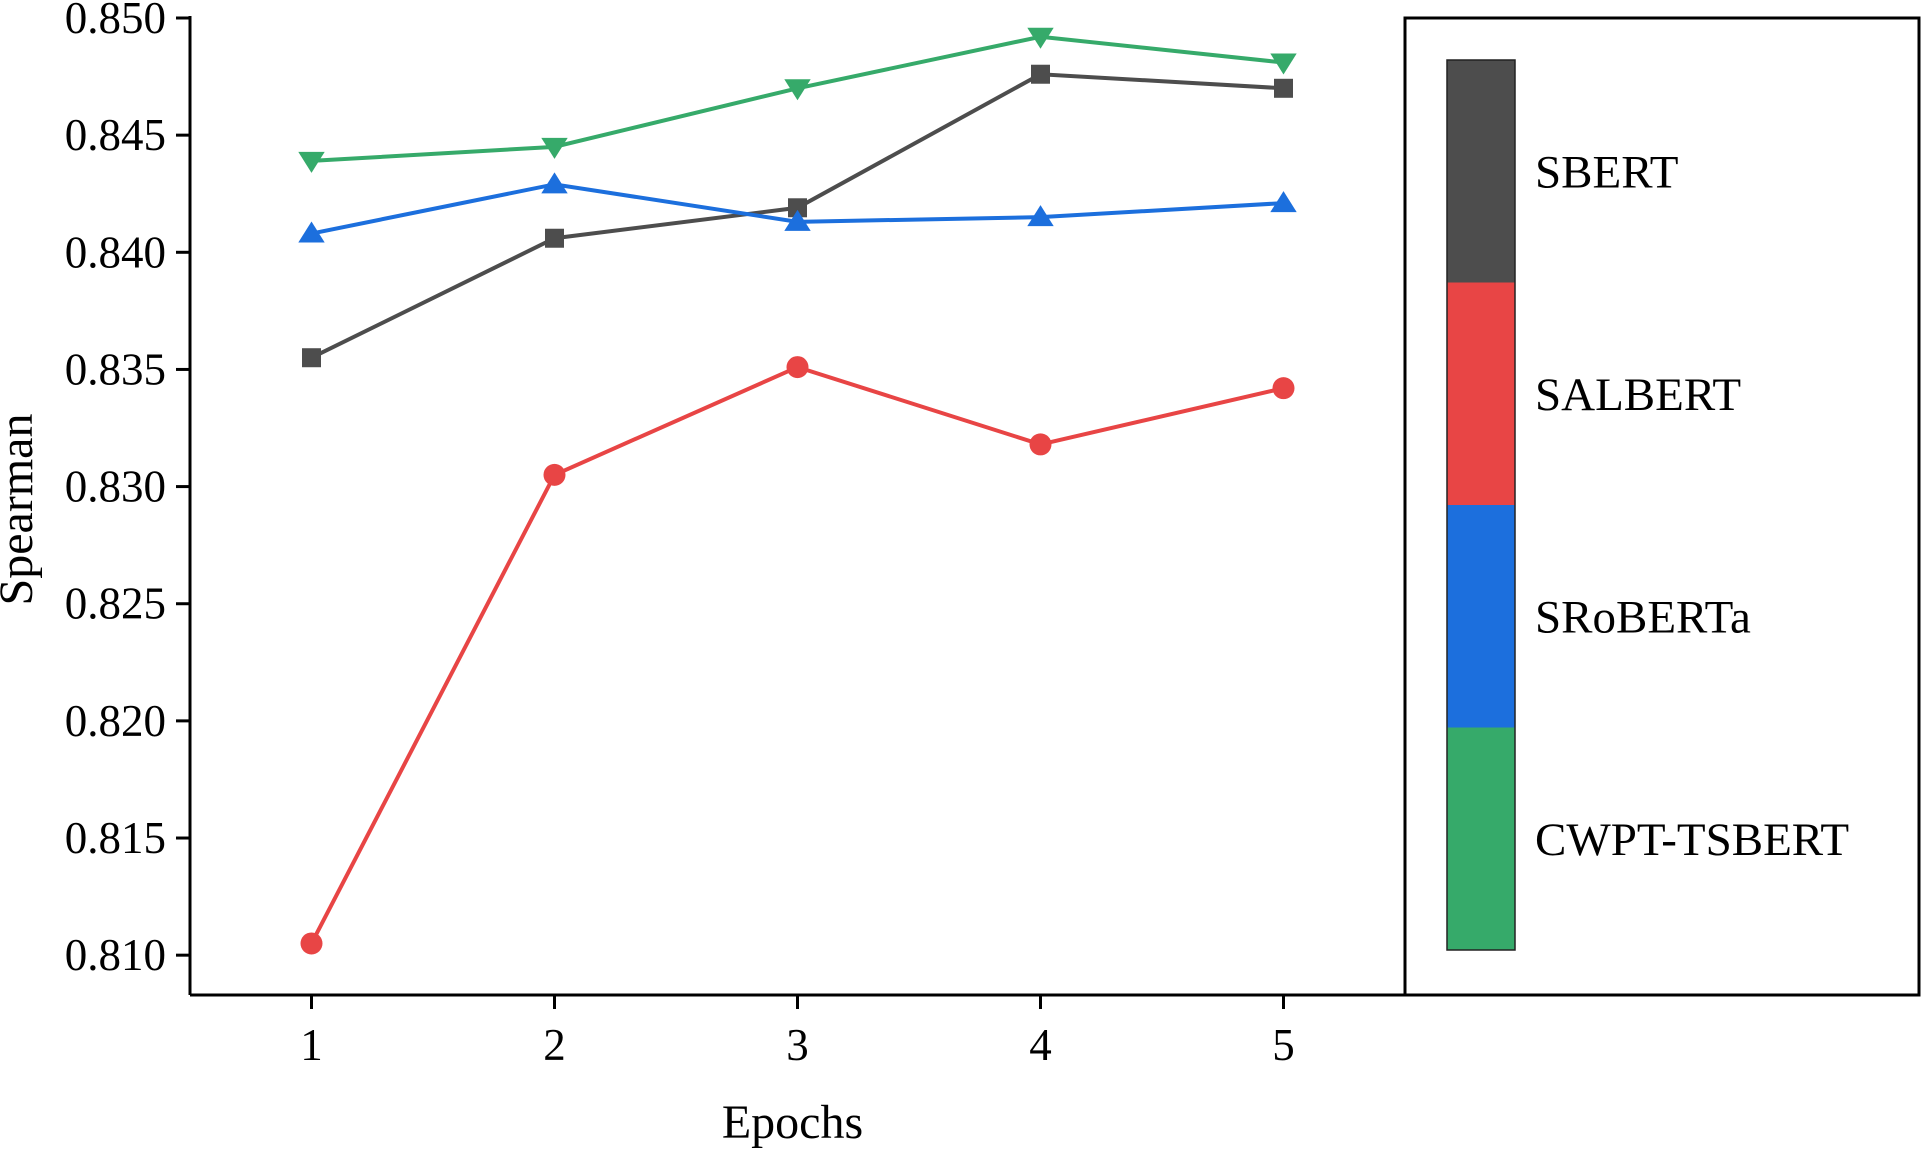 The image size is (1927, 1150). Describe the element at coordinates (1040, 1045) in the screenshot. I see `x-tick-label: 4` at that location.